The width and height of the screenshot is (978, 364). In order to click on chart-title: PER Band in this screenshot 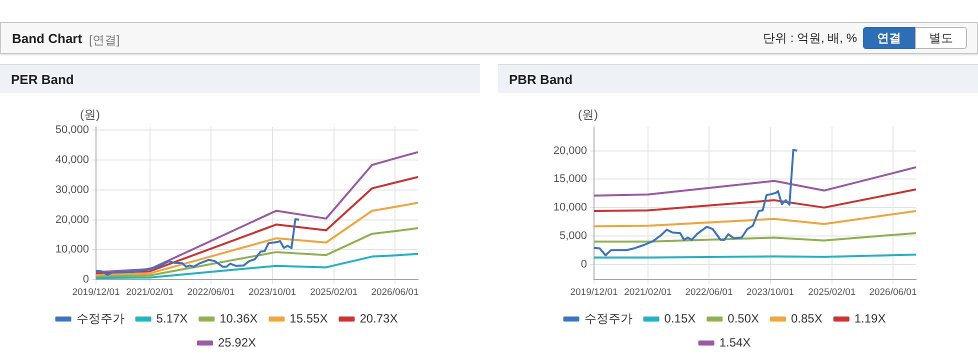, I will do `click(42, 79)`.